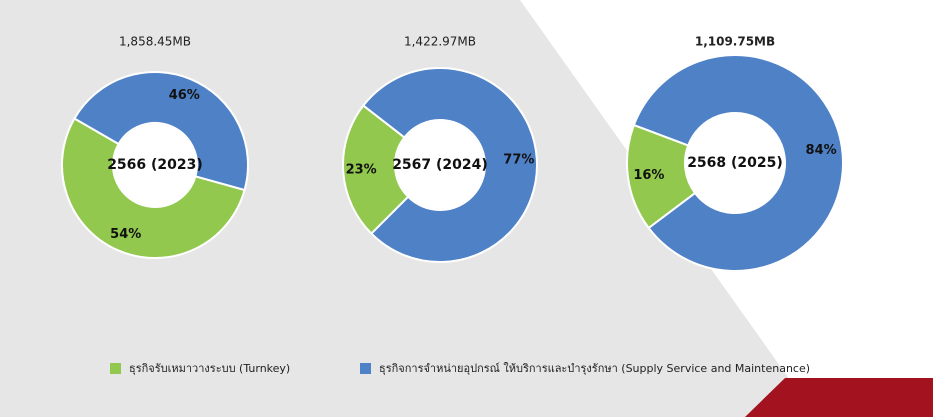  I want to click on chart-title: 1,109.75MB, so click(735, 42).